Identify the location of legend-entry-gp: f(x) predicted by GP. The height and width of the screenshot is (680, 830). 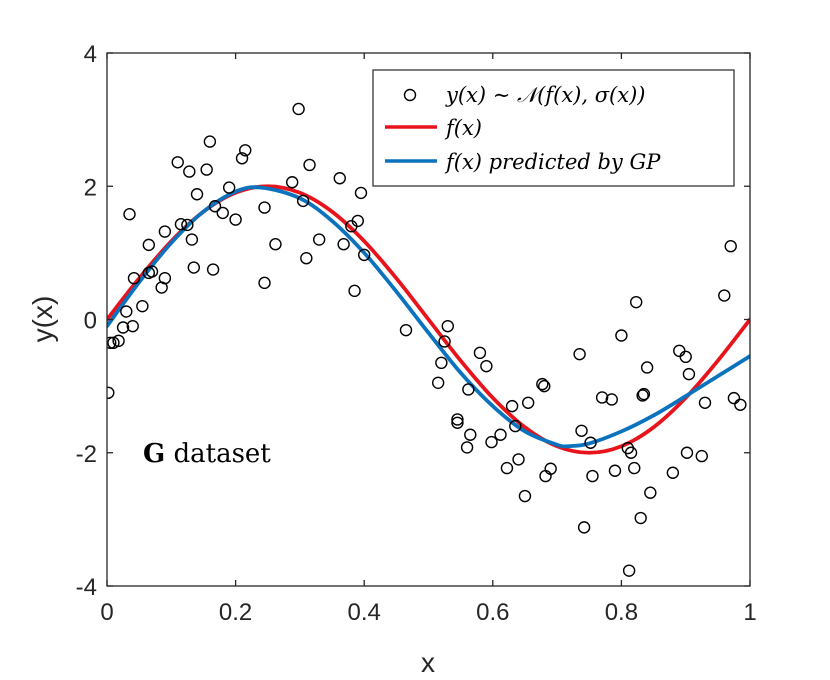
(552, 162).